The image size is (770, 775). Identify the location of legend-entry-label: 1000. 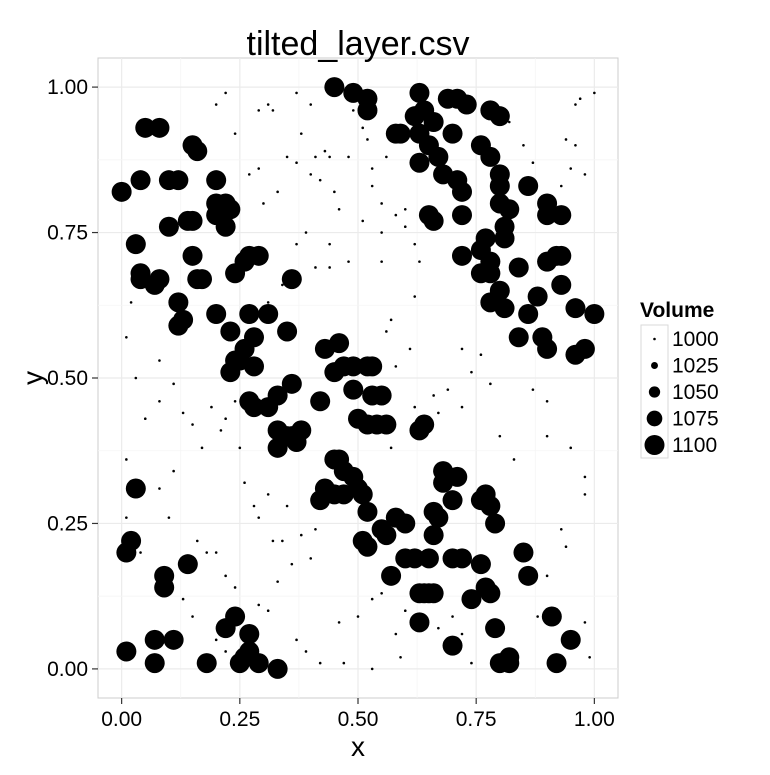
(695, 339).